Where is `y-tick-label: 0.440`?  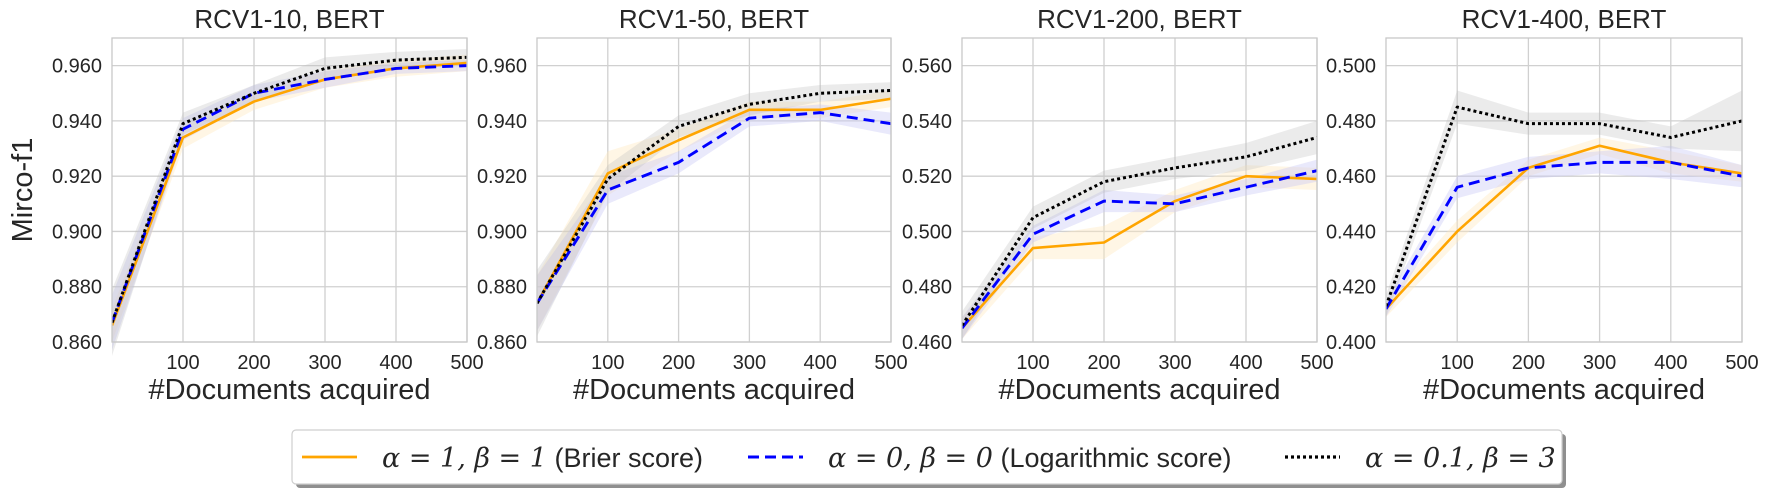
y-tick-label: 0.440 is located at coordinates (1351, 232).